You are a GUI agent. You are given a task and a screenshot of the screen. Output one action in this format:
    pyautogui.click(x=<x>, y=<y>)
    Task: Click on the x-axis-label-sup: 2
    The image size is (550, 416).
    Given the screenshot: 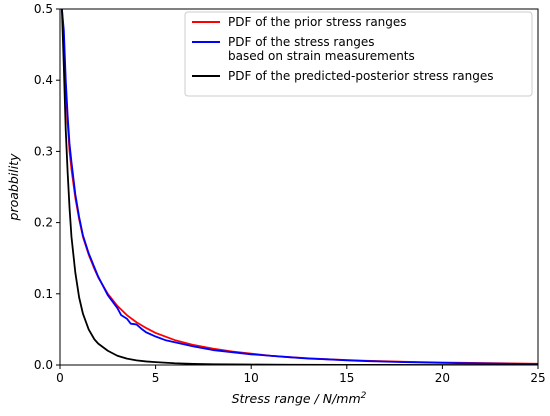 What is the action you would take?
    pyautogui.click(x=364, y=396)
    